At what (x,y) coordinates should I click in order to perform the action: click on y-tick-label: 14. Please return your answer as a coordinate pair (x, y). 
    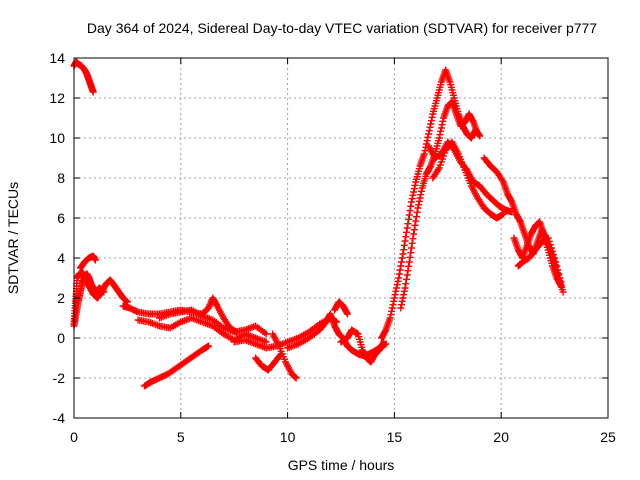
    Looking at the image, I should click on (57, 58).